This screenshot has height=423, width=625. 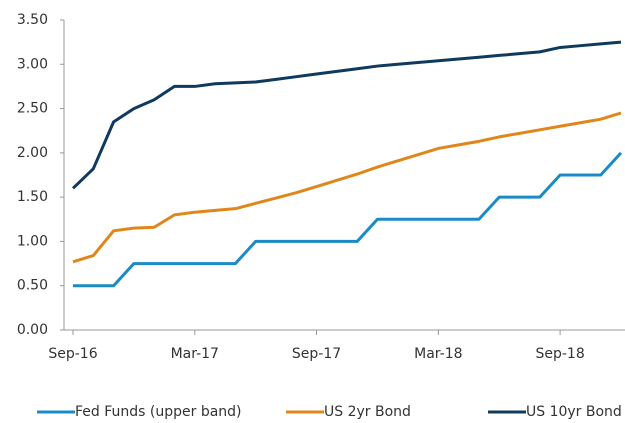 I want to click on y-tick-label: 3.00, so click(x=32, y=64).